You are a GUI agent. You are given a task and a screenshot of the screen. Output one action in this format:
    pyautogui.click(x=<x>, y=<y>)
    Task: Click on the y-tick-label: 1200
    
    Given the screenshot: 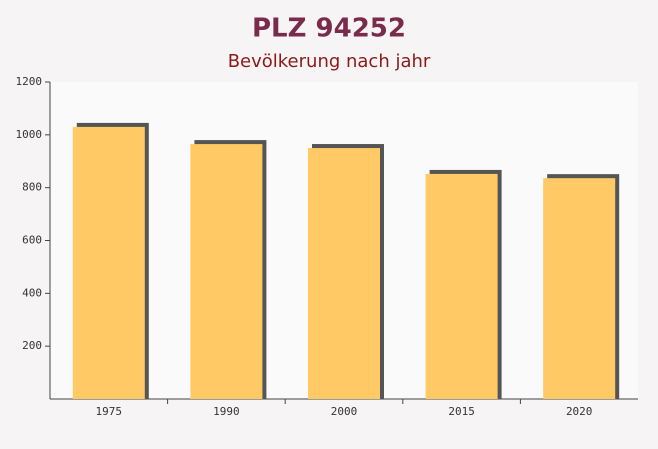 What is the action you would take?
    pyautogui.click(x=29, y=81)
    